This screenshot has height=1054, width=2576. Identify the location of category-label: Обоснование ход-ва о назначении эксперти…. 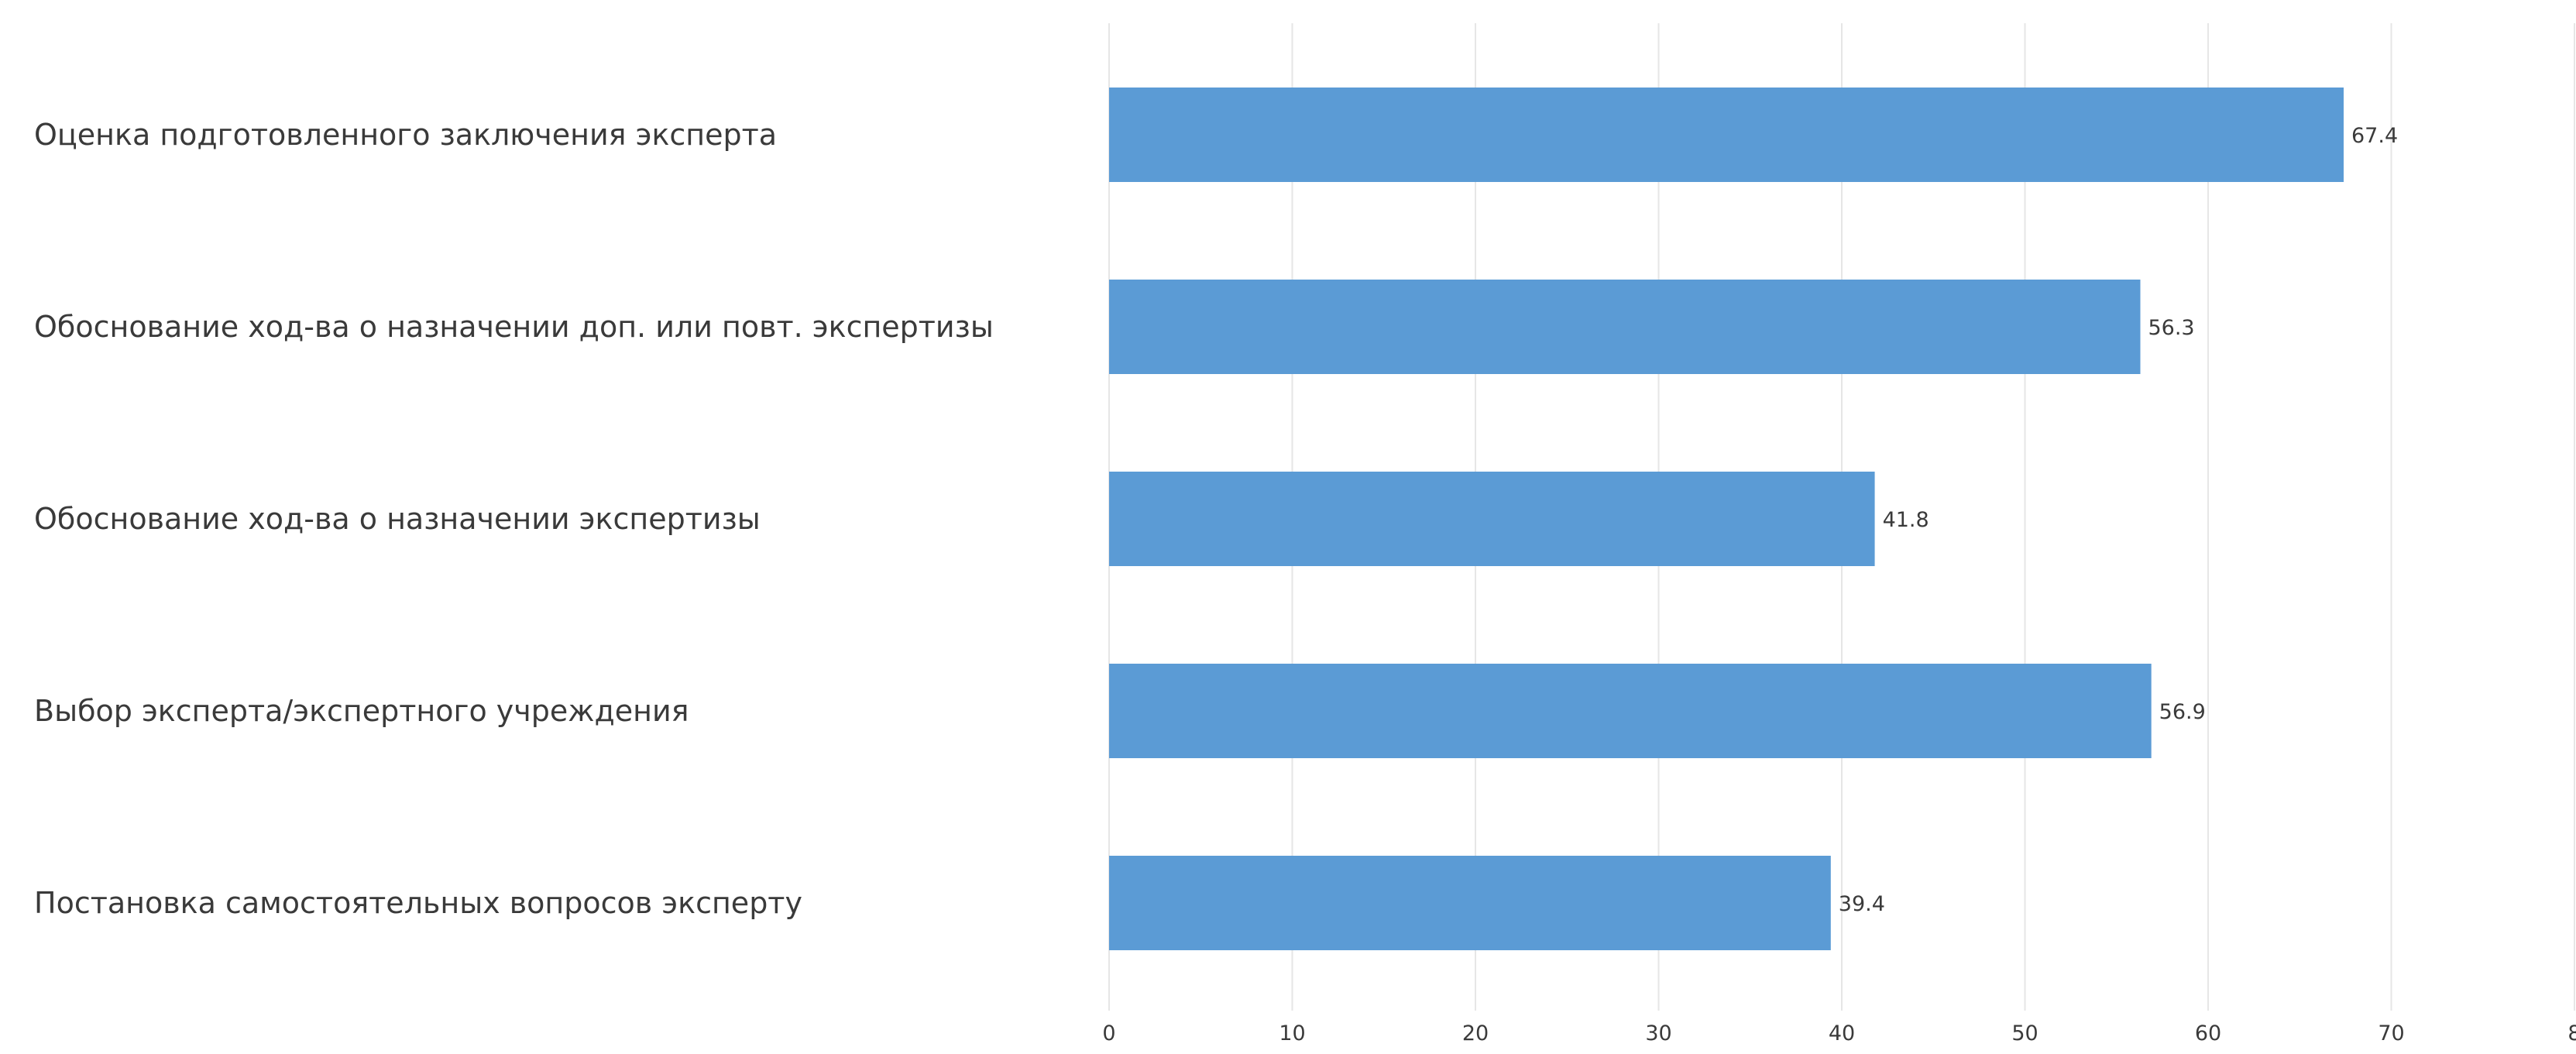
(397, 519).